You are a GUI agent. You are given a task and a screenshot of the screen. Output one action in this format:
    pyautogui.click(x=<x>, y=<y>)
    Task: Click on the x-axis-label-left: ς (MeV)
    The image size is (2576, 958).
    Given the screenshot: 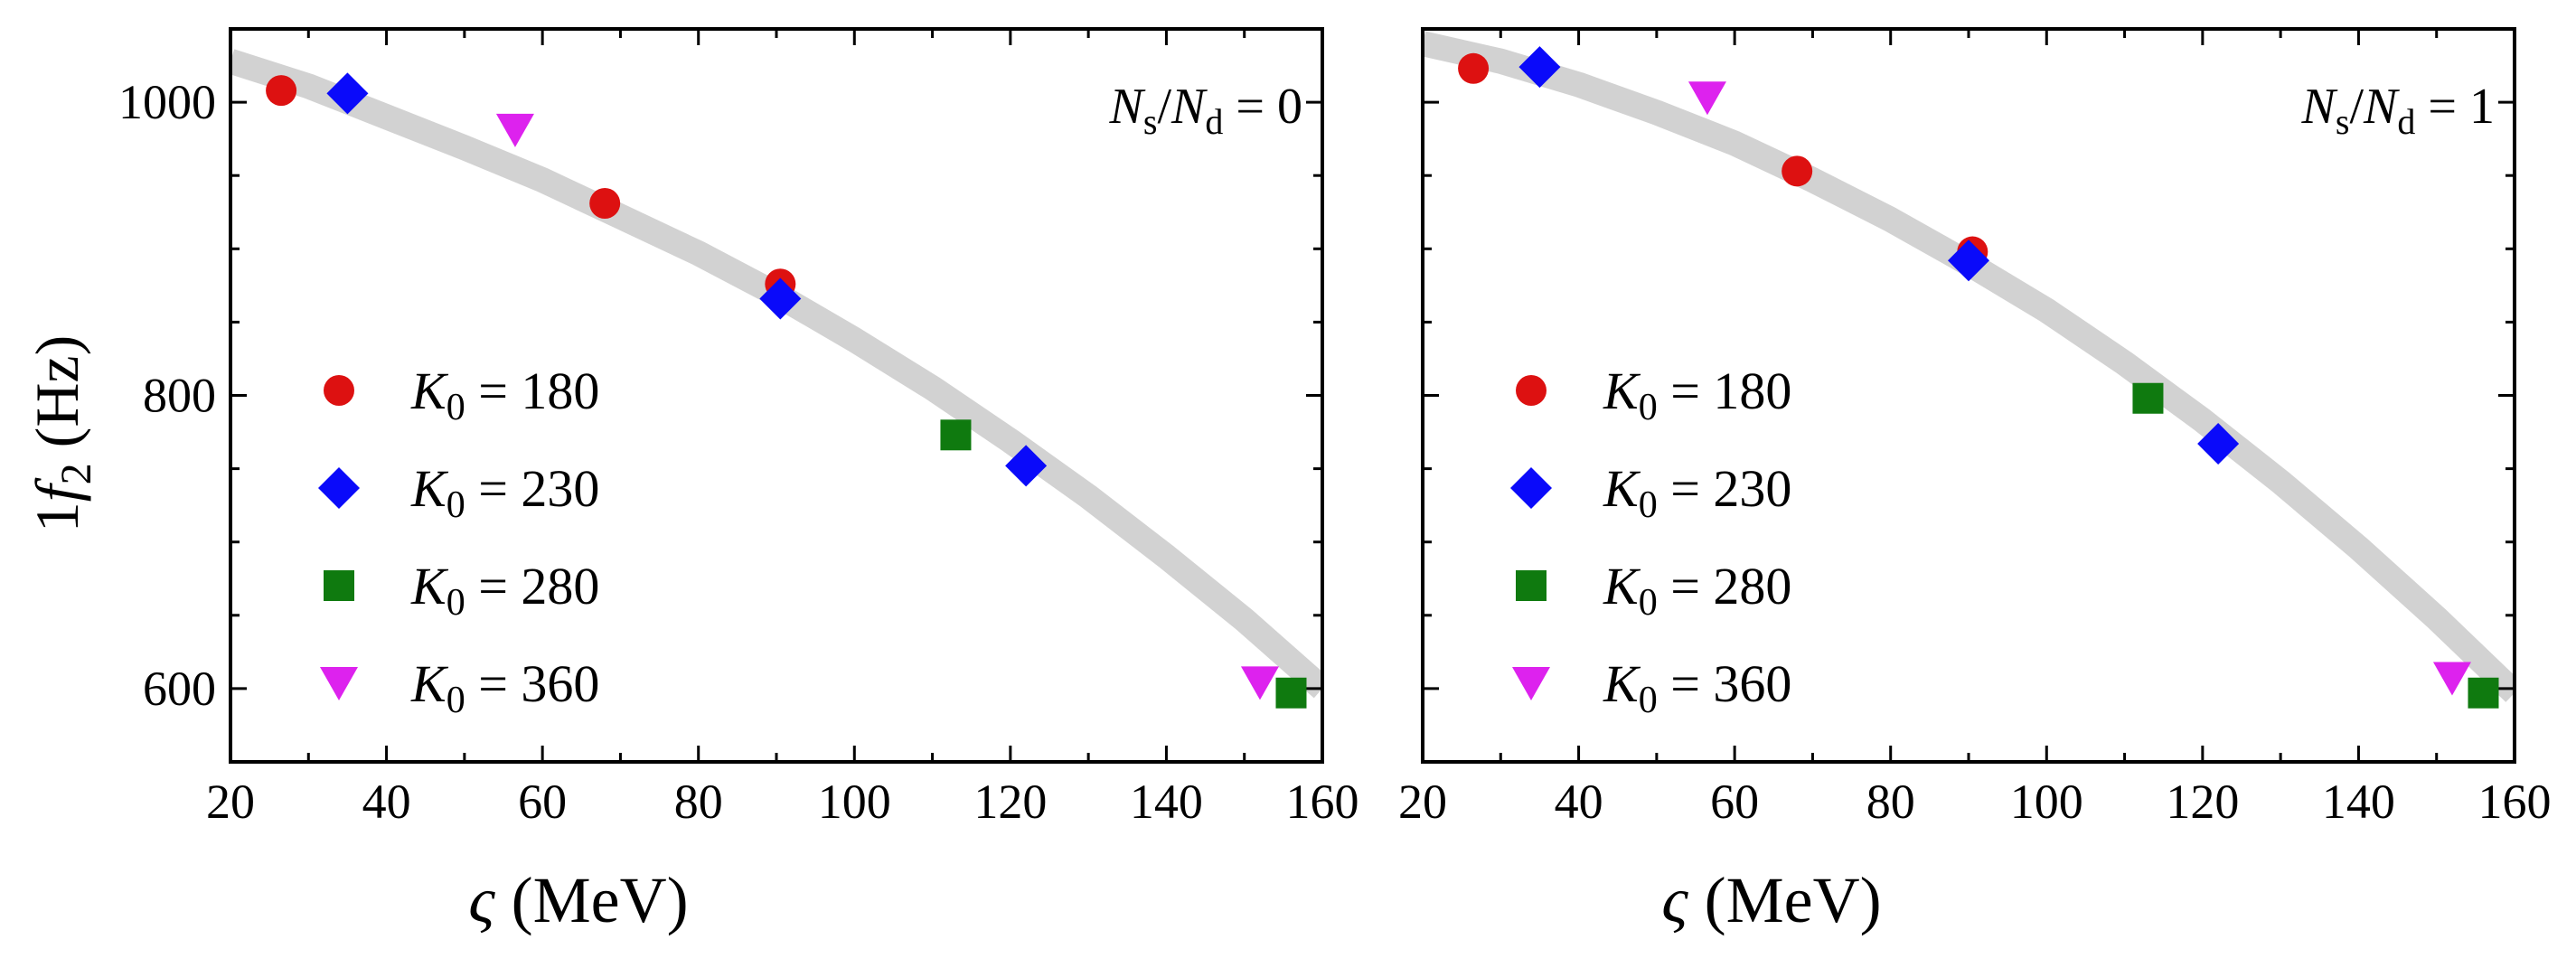 What is the action you would take?
    pyautogui.click(x=578, y=900)
    